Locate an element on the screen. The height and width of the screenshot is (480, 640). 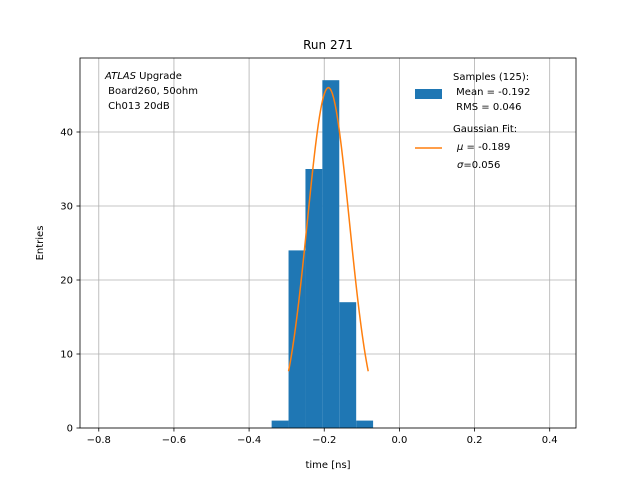
legend-samples-rms: RMS = 0.046 is located at coordinates (487, 107).